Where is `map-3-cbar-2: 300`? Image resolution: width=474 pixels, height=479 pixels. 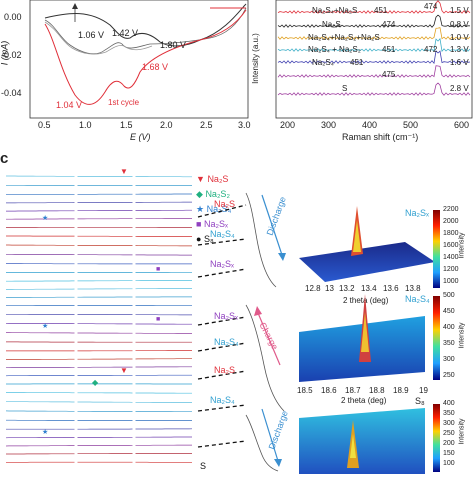 map-3-cbar-2: 300 is located at coordinates (449, 423).